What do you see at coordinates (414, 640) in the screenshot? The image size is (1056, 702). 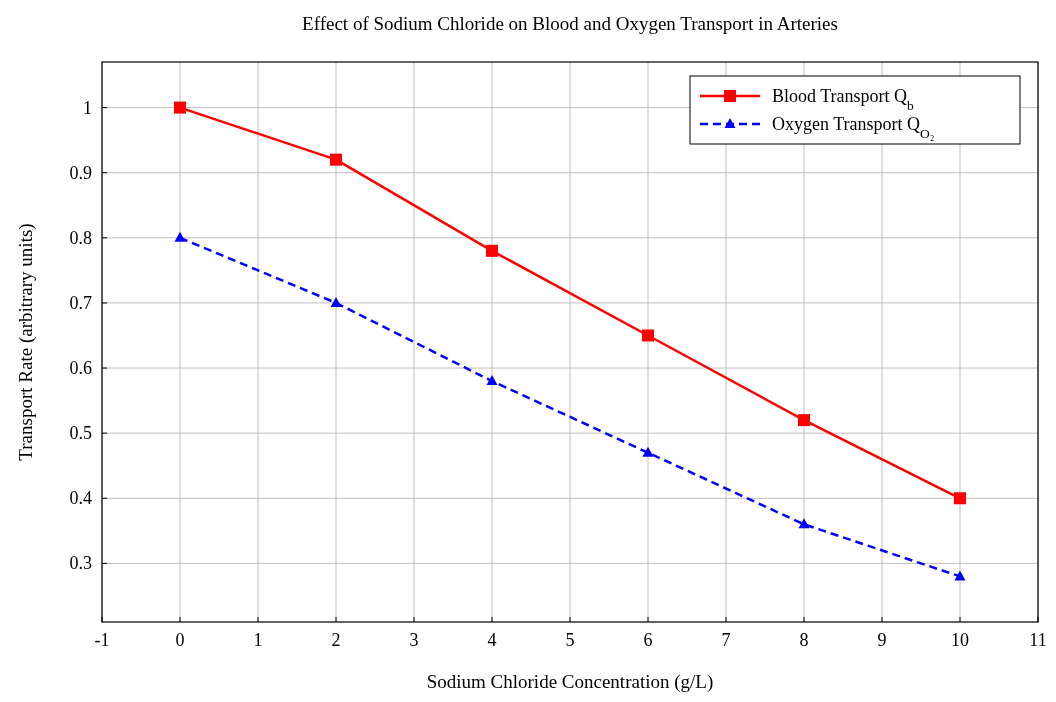 I see `x-tick-label: 3` at bounding box center [414, 640].